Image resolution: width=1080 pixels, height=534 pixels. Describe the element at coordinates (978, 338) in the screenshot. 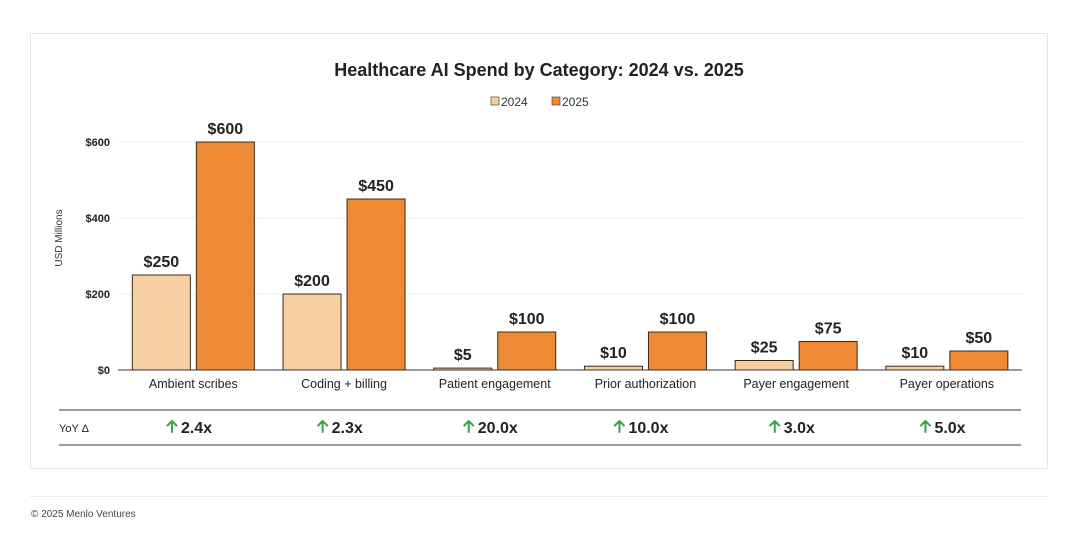

I see `data-label: $50` at that location.